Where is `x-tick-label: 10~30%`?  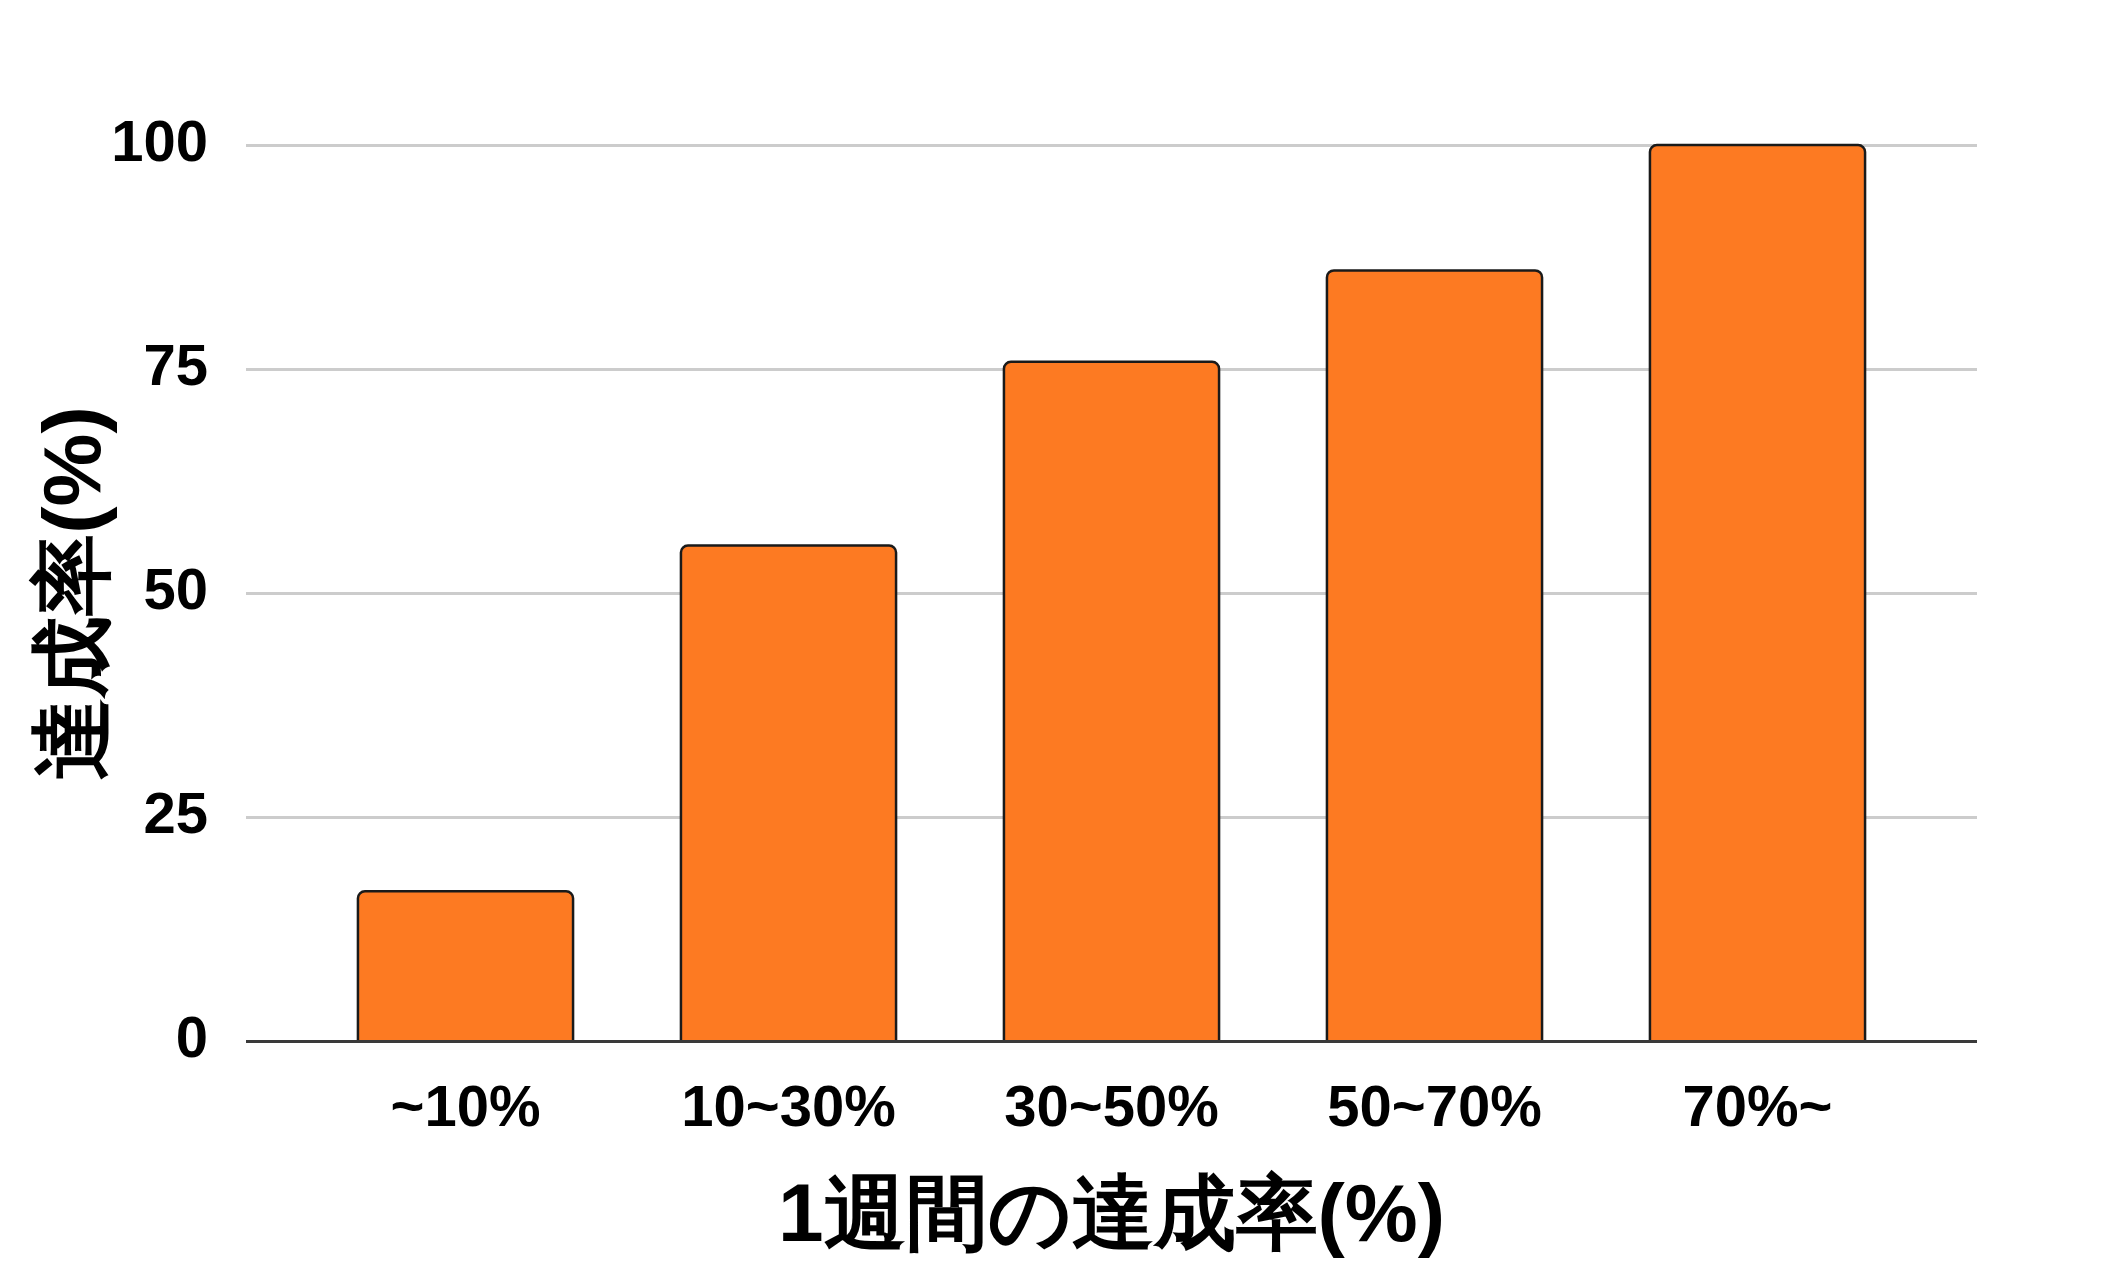
x-tick-label: 10~30% is located at coordinates (788, 1105).